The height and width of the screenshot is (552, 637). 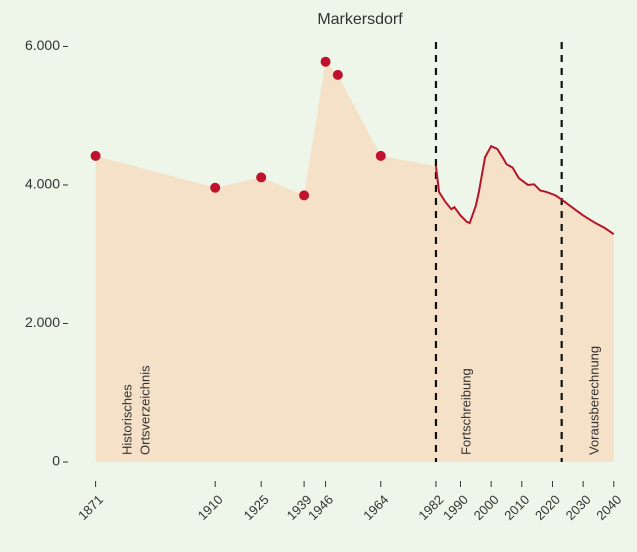 What do you see at coordinates (56, 461) in the screenshot?
I see `y-tick-label: 0` at bounding box center [56, 461].